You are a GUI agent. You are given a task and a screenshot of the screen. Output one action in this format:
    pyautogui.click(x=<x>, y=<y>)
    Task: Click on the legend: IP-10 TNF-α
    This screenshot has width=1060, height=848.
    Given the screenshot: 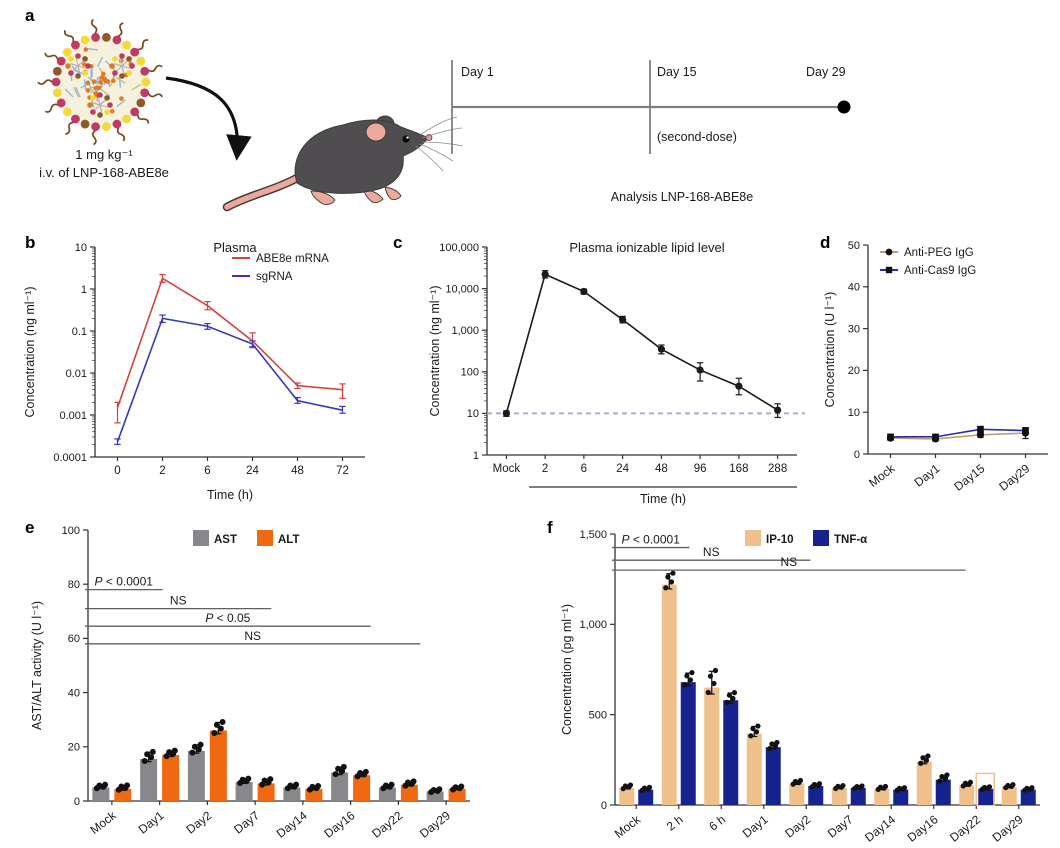 What is the action you would take?
    pyautogui.click(x=806, y=538)
    